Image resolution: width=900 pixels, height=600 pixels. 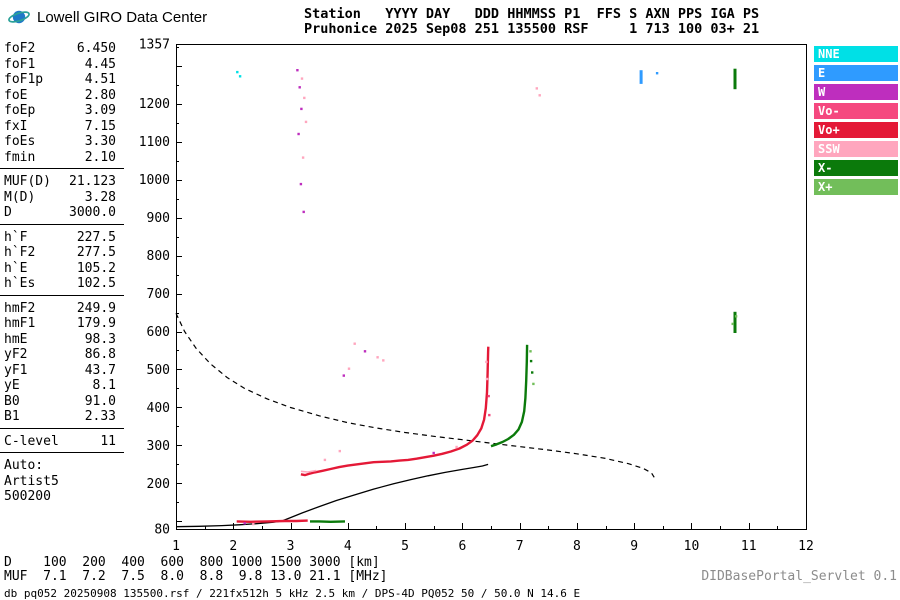 I want to click on param-row-fof2: foF2 6.450, so click(x=62, y=49).